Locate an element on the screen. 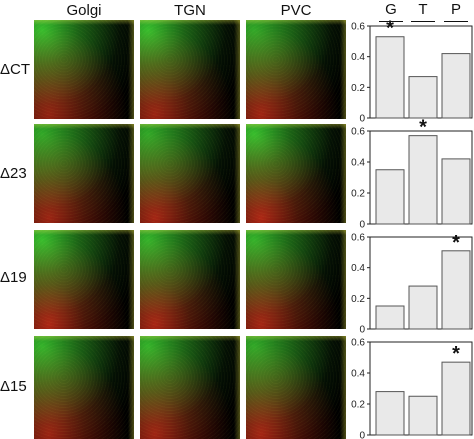 The height and width of the screenshot is (439, 474). bar-header-g: G is located at coordinates (391, 11).